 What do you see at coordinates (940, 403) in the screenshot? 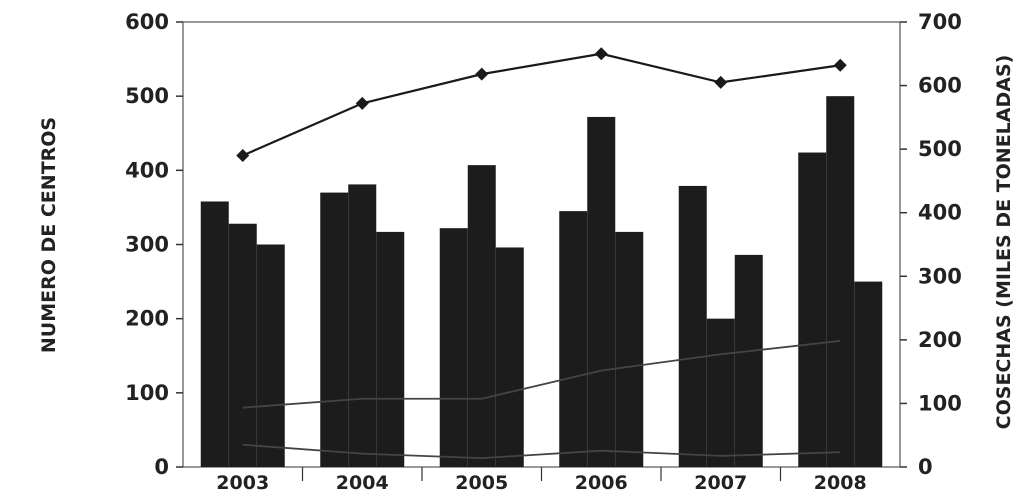
I see `y-right-tick-label: 100` at bounding box center [940, 403].